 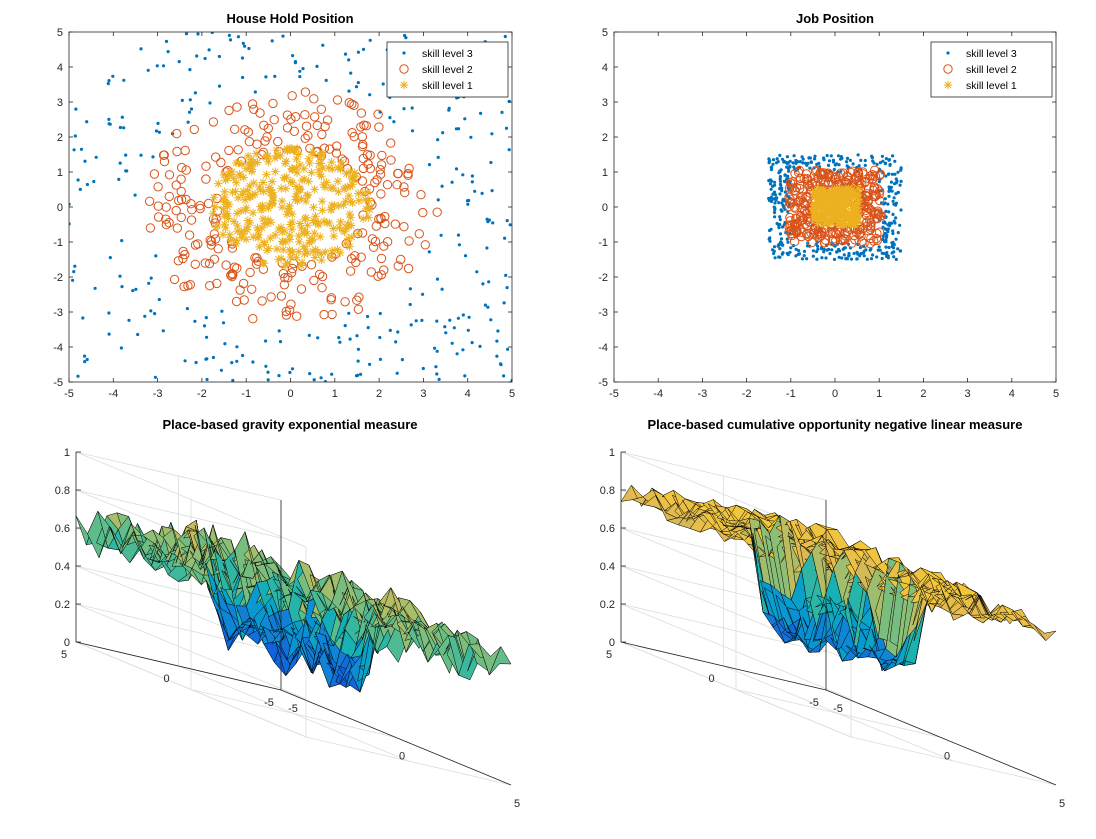 What do you see at coordinates (335, 394) in the screenshot?
I see `x-tick-label: 1` at bounding box center [335, 394].